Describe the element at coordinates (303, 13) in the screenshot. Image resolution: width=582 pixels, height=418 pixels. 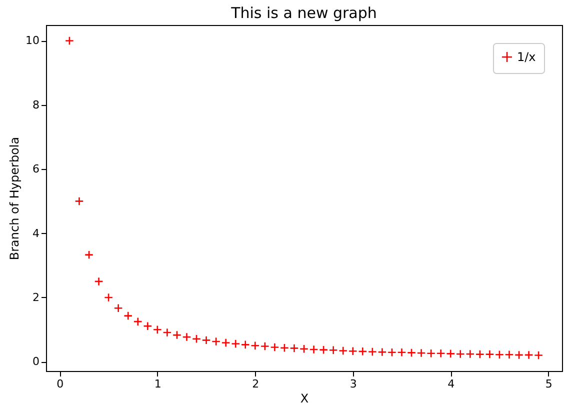
I see `chart-title: This is a new graph` at that location.